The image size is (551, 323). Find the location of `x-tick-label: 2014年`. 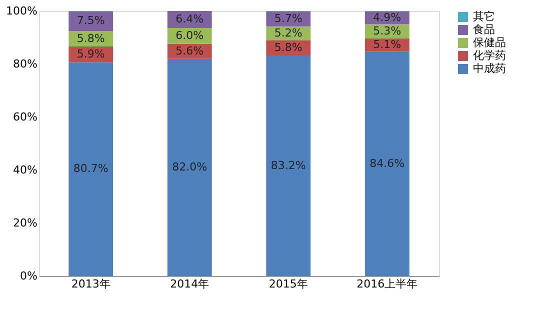

x-tick-label: 2014年 is located at coordinates (190, 284).